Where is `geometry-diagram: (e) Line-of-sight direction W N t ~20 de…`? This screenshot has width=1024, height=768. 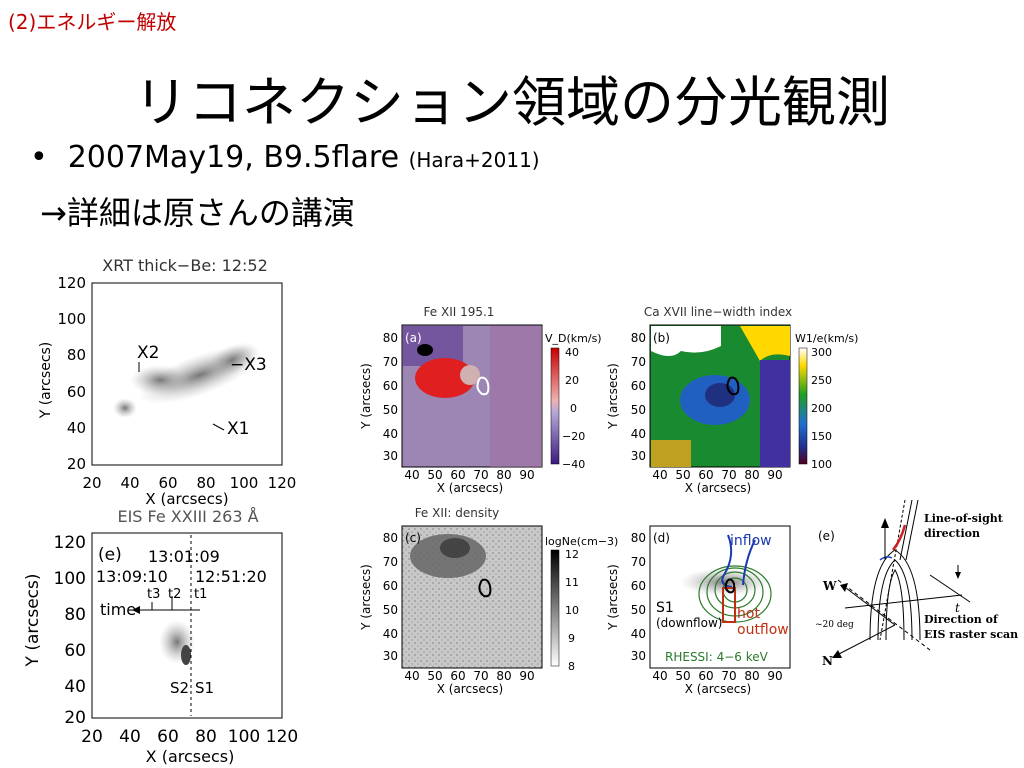 geometry-diagram: (e) Line-of-sight direction W N t ~20 de… is located at coordinates (916, 583).